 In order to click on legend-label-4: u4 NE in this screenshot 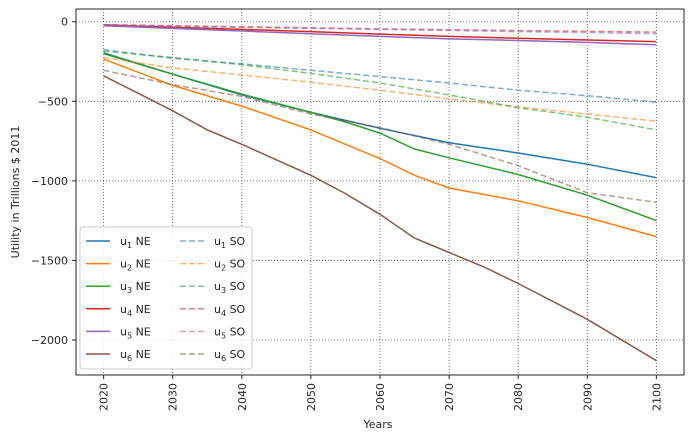, I will do `click(135, 310)`.